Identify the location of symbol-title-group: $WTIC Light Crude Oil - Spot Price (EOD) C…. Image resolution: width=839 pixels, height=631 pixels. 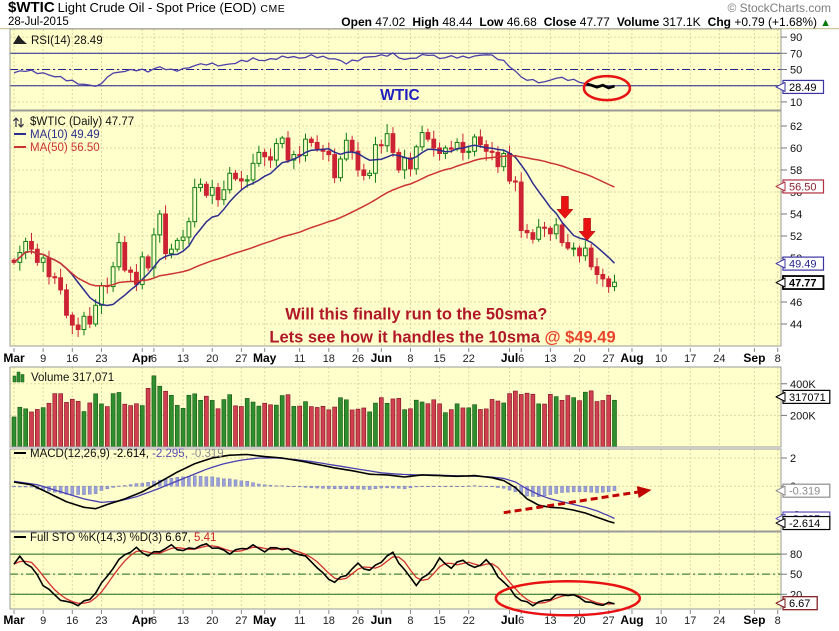
(147, 8).